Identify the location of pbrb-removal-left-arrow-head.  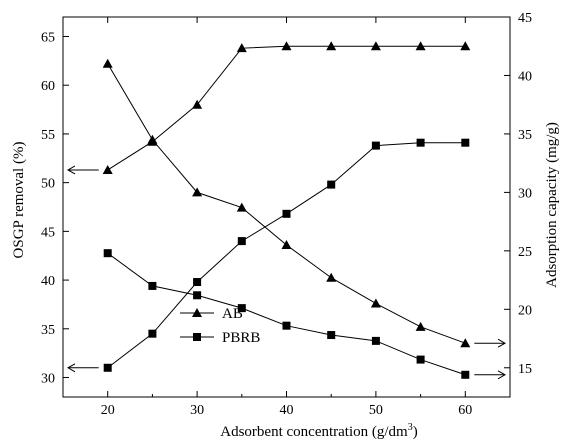
(71, 368).